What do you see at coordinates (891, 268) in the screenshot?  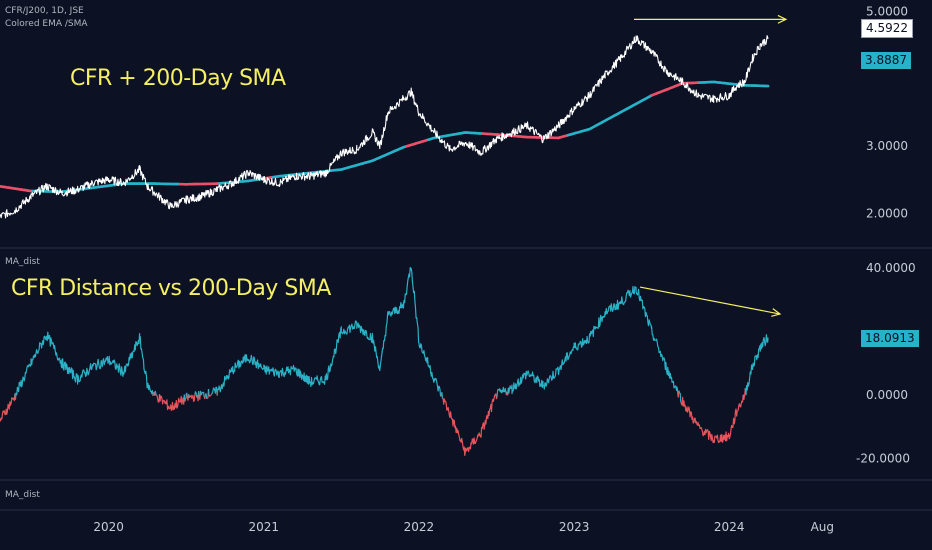 I see `y-tick-distance: 40.0000` at bounding box center [891, 268].